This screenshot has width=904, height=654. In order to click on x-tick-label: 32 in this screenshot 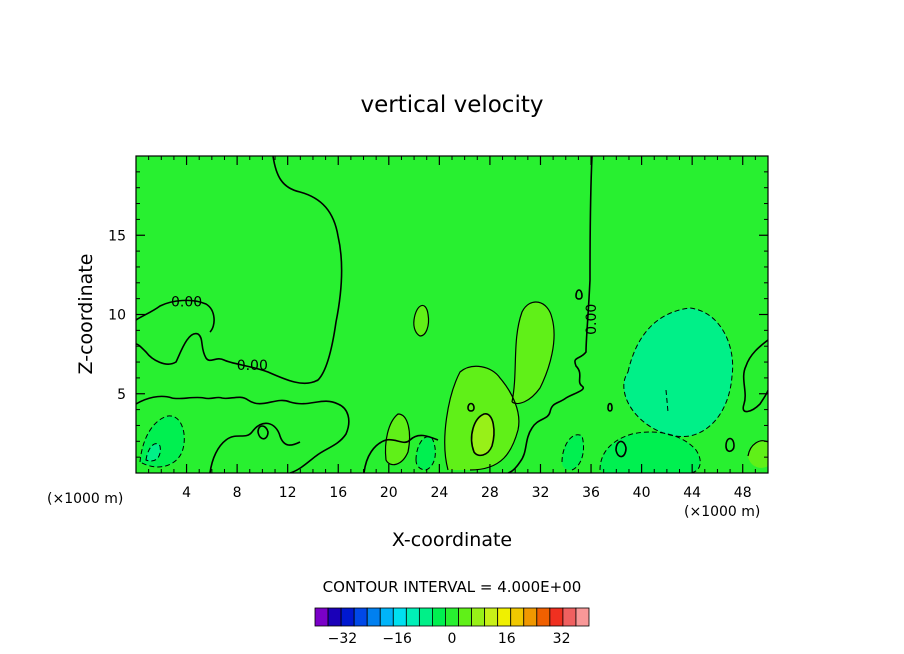, I will do `click(541, 493)`.